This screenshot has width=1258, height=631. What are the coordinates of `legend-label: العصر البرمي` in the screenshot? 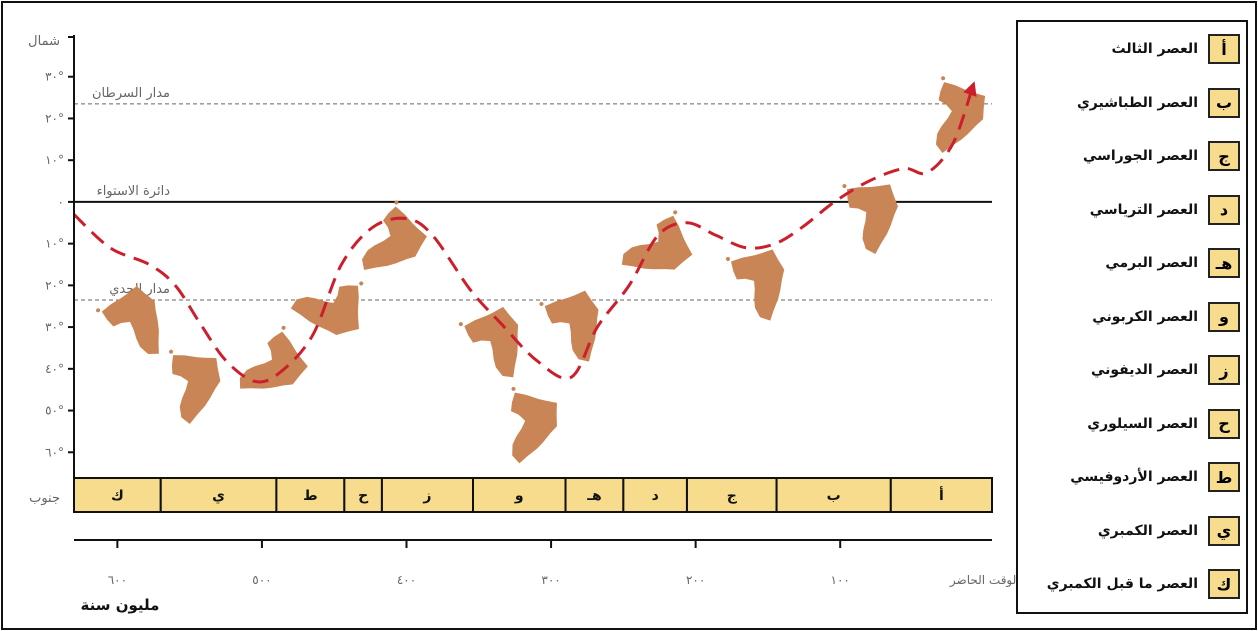 It's located at (1151, 263).